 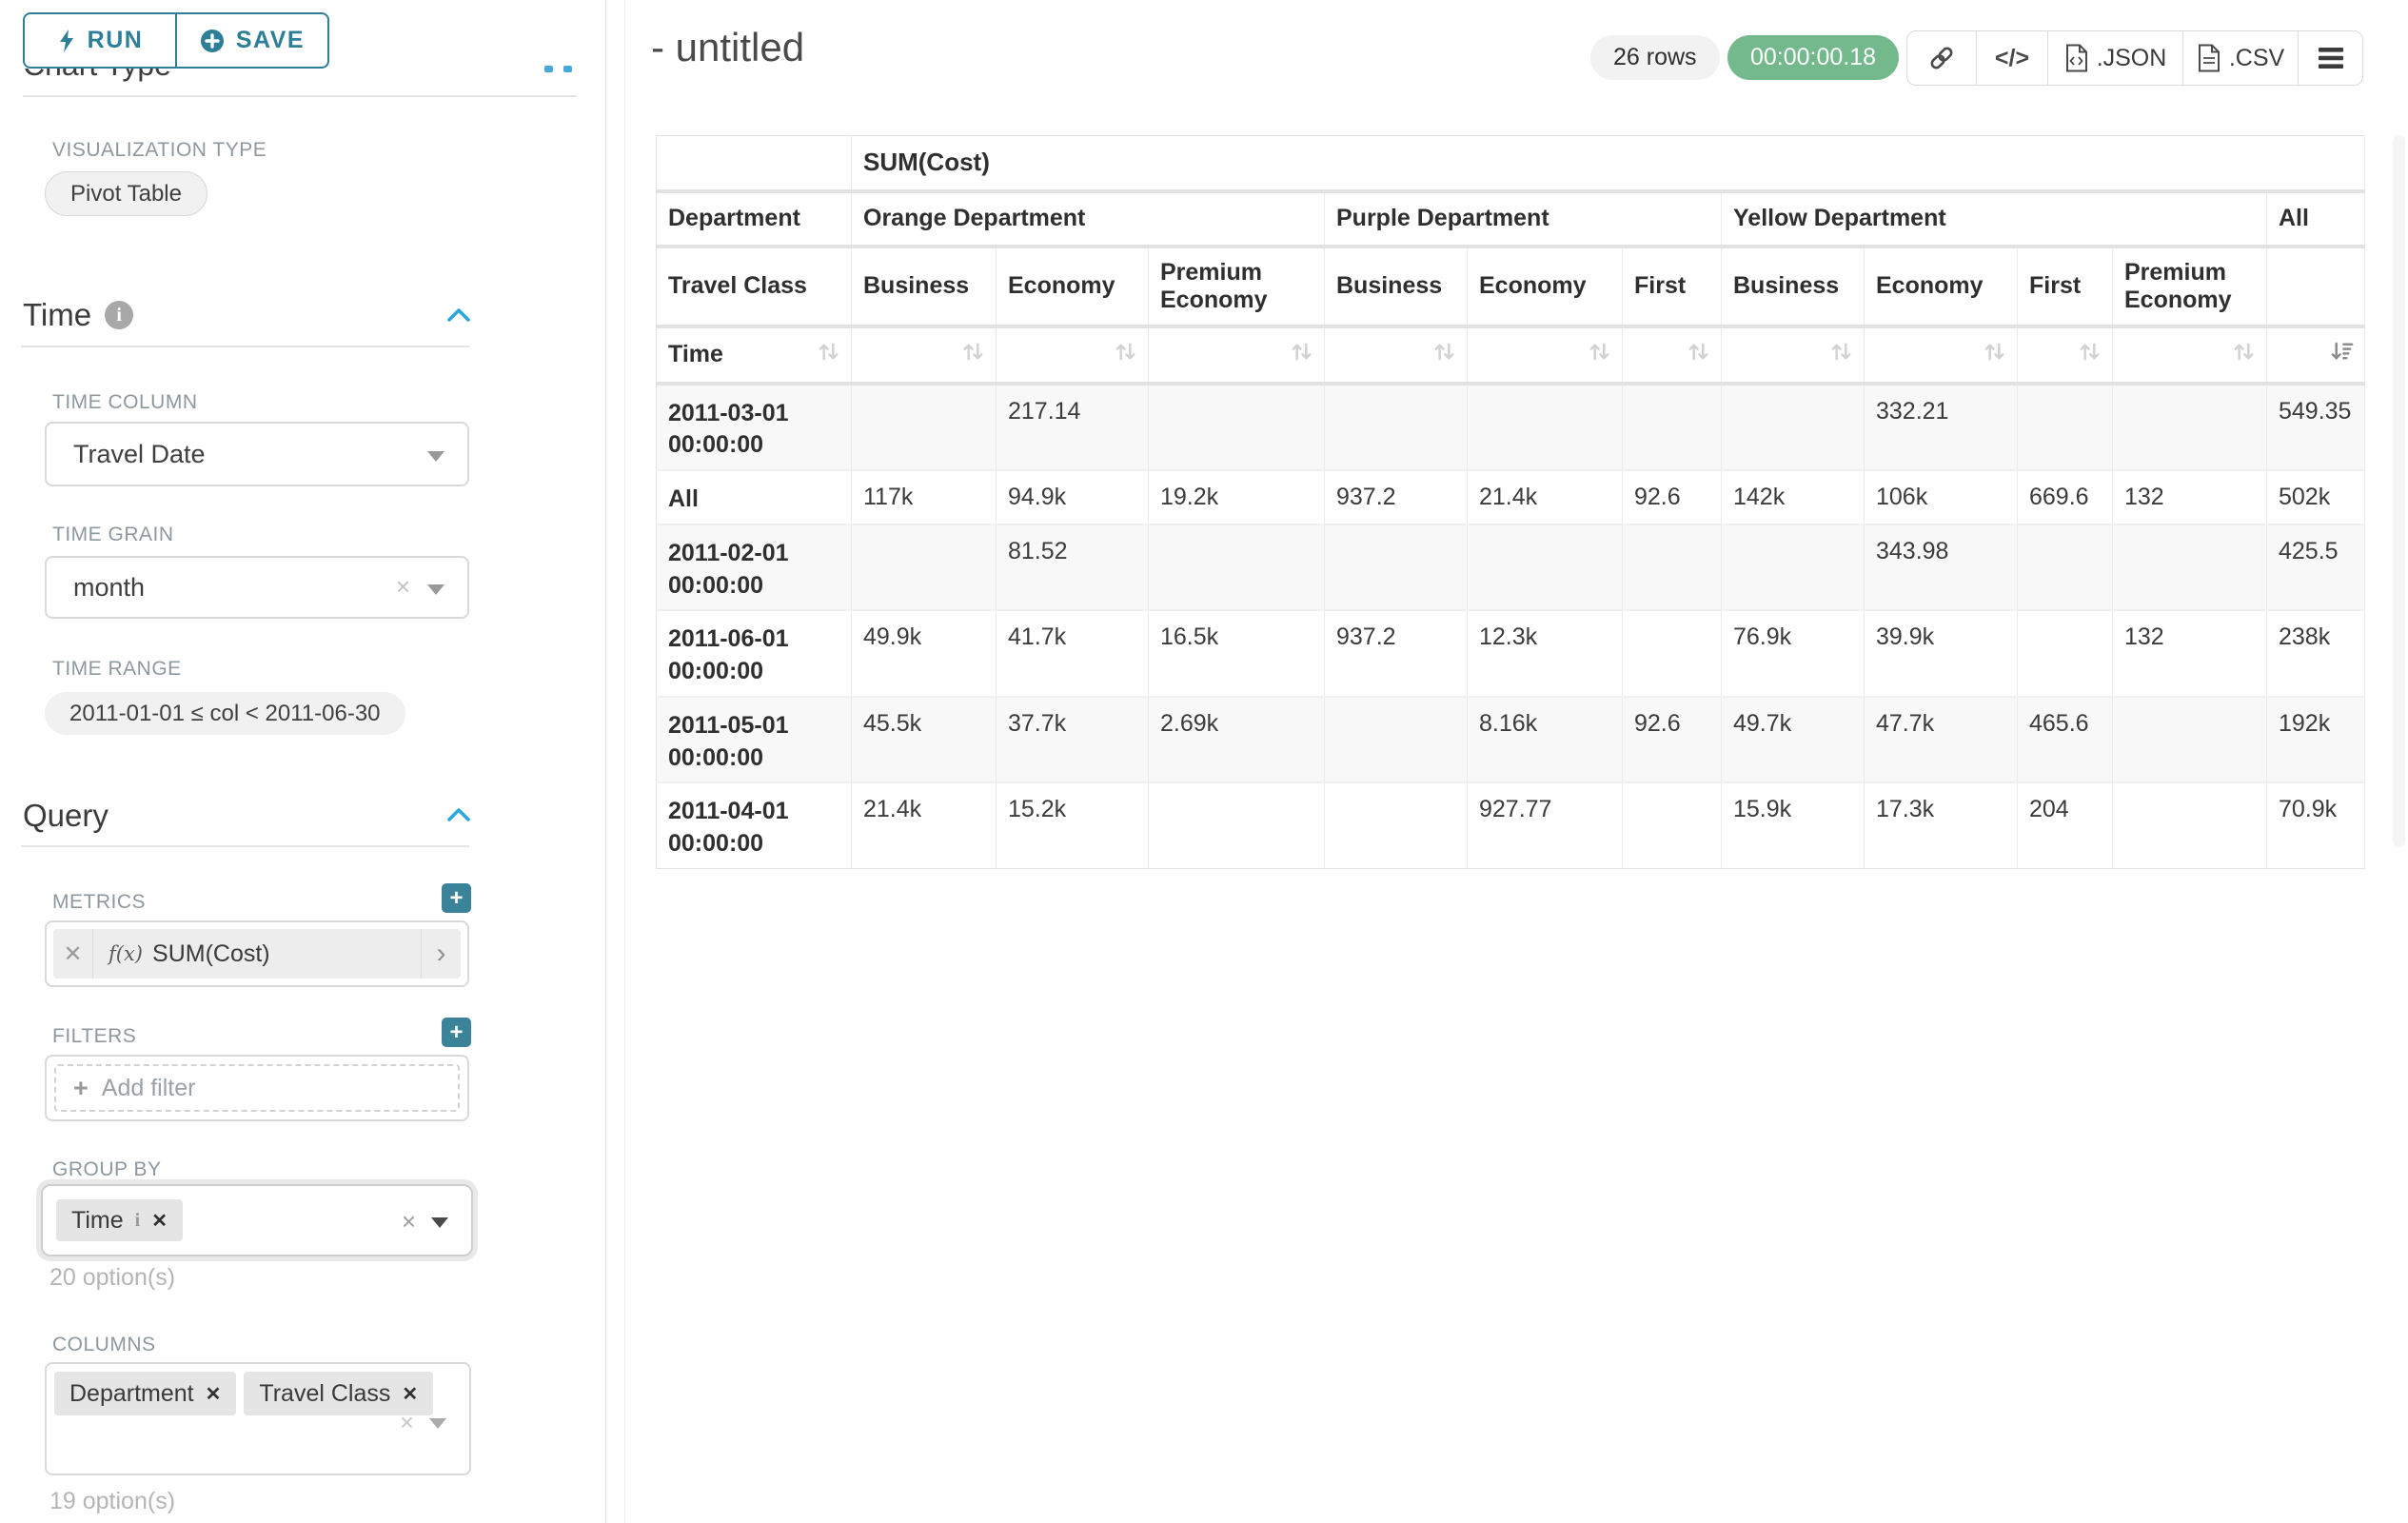 What do you see at coordinates (2131, 58) in the screenshot?
I see `export-json-label: .JSON` at bounding box center [2131, 58].